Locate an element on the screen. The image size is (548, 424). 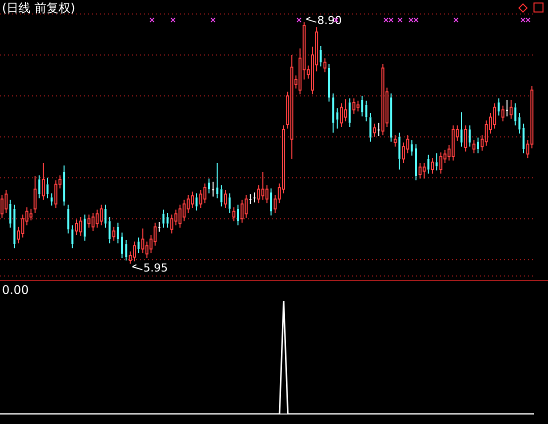
annotation: 5.95 is located at coordinates (155, 268).